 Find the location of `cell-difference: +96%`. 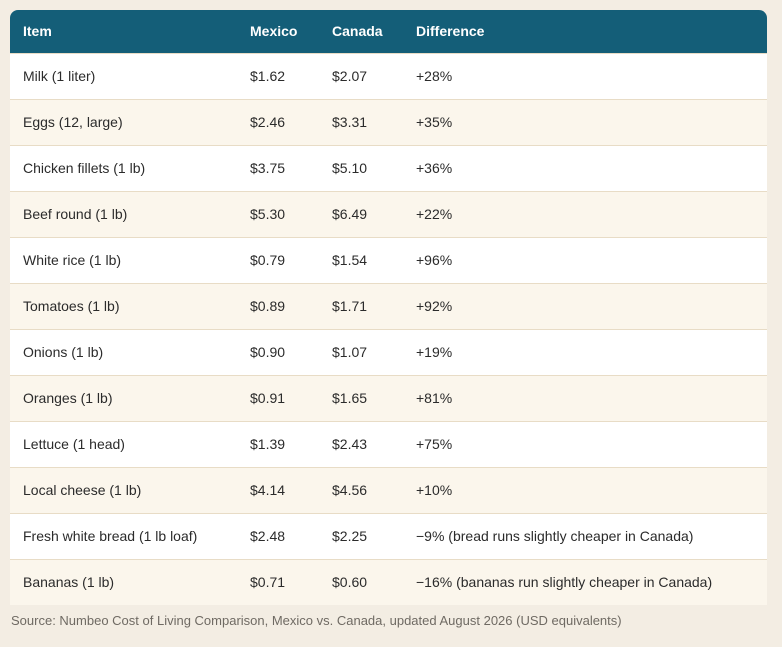

cell-difference: +96% is located at coordinates (434, 260).